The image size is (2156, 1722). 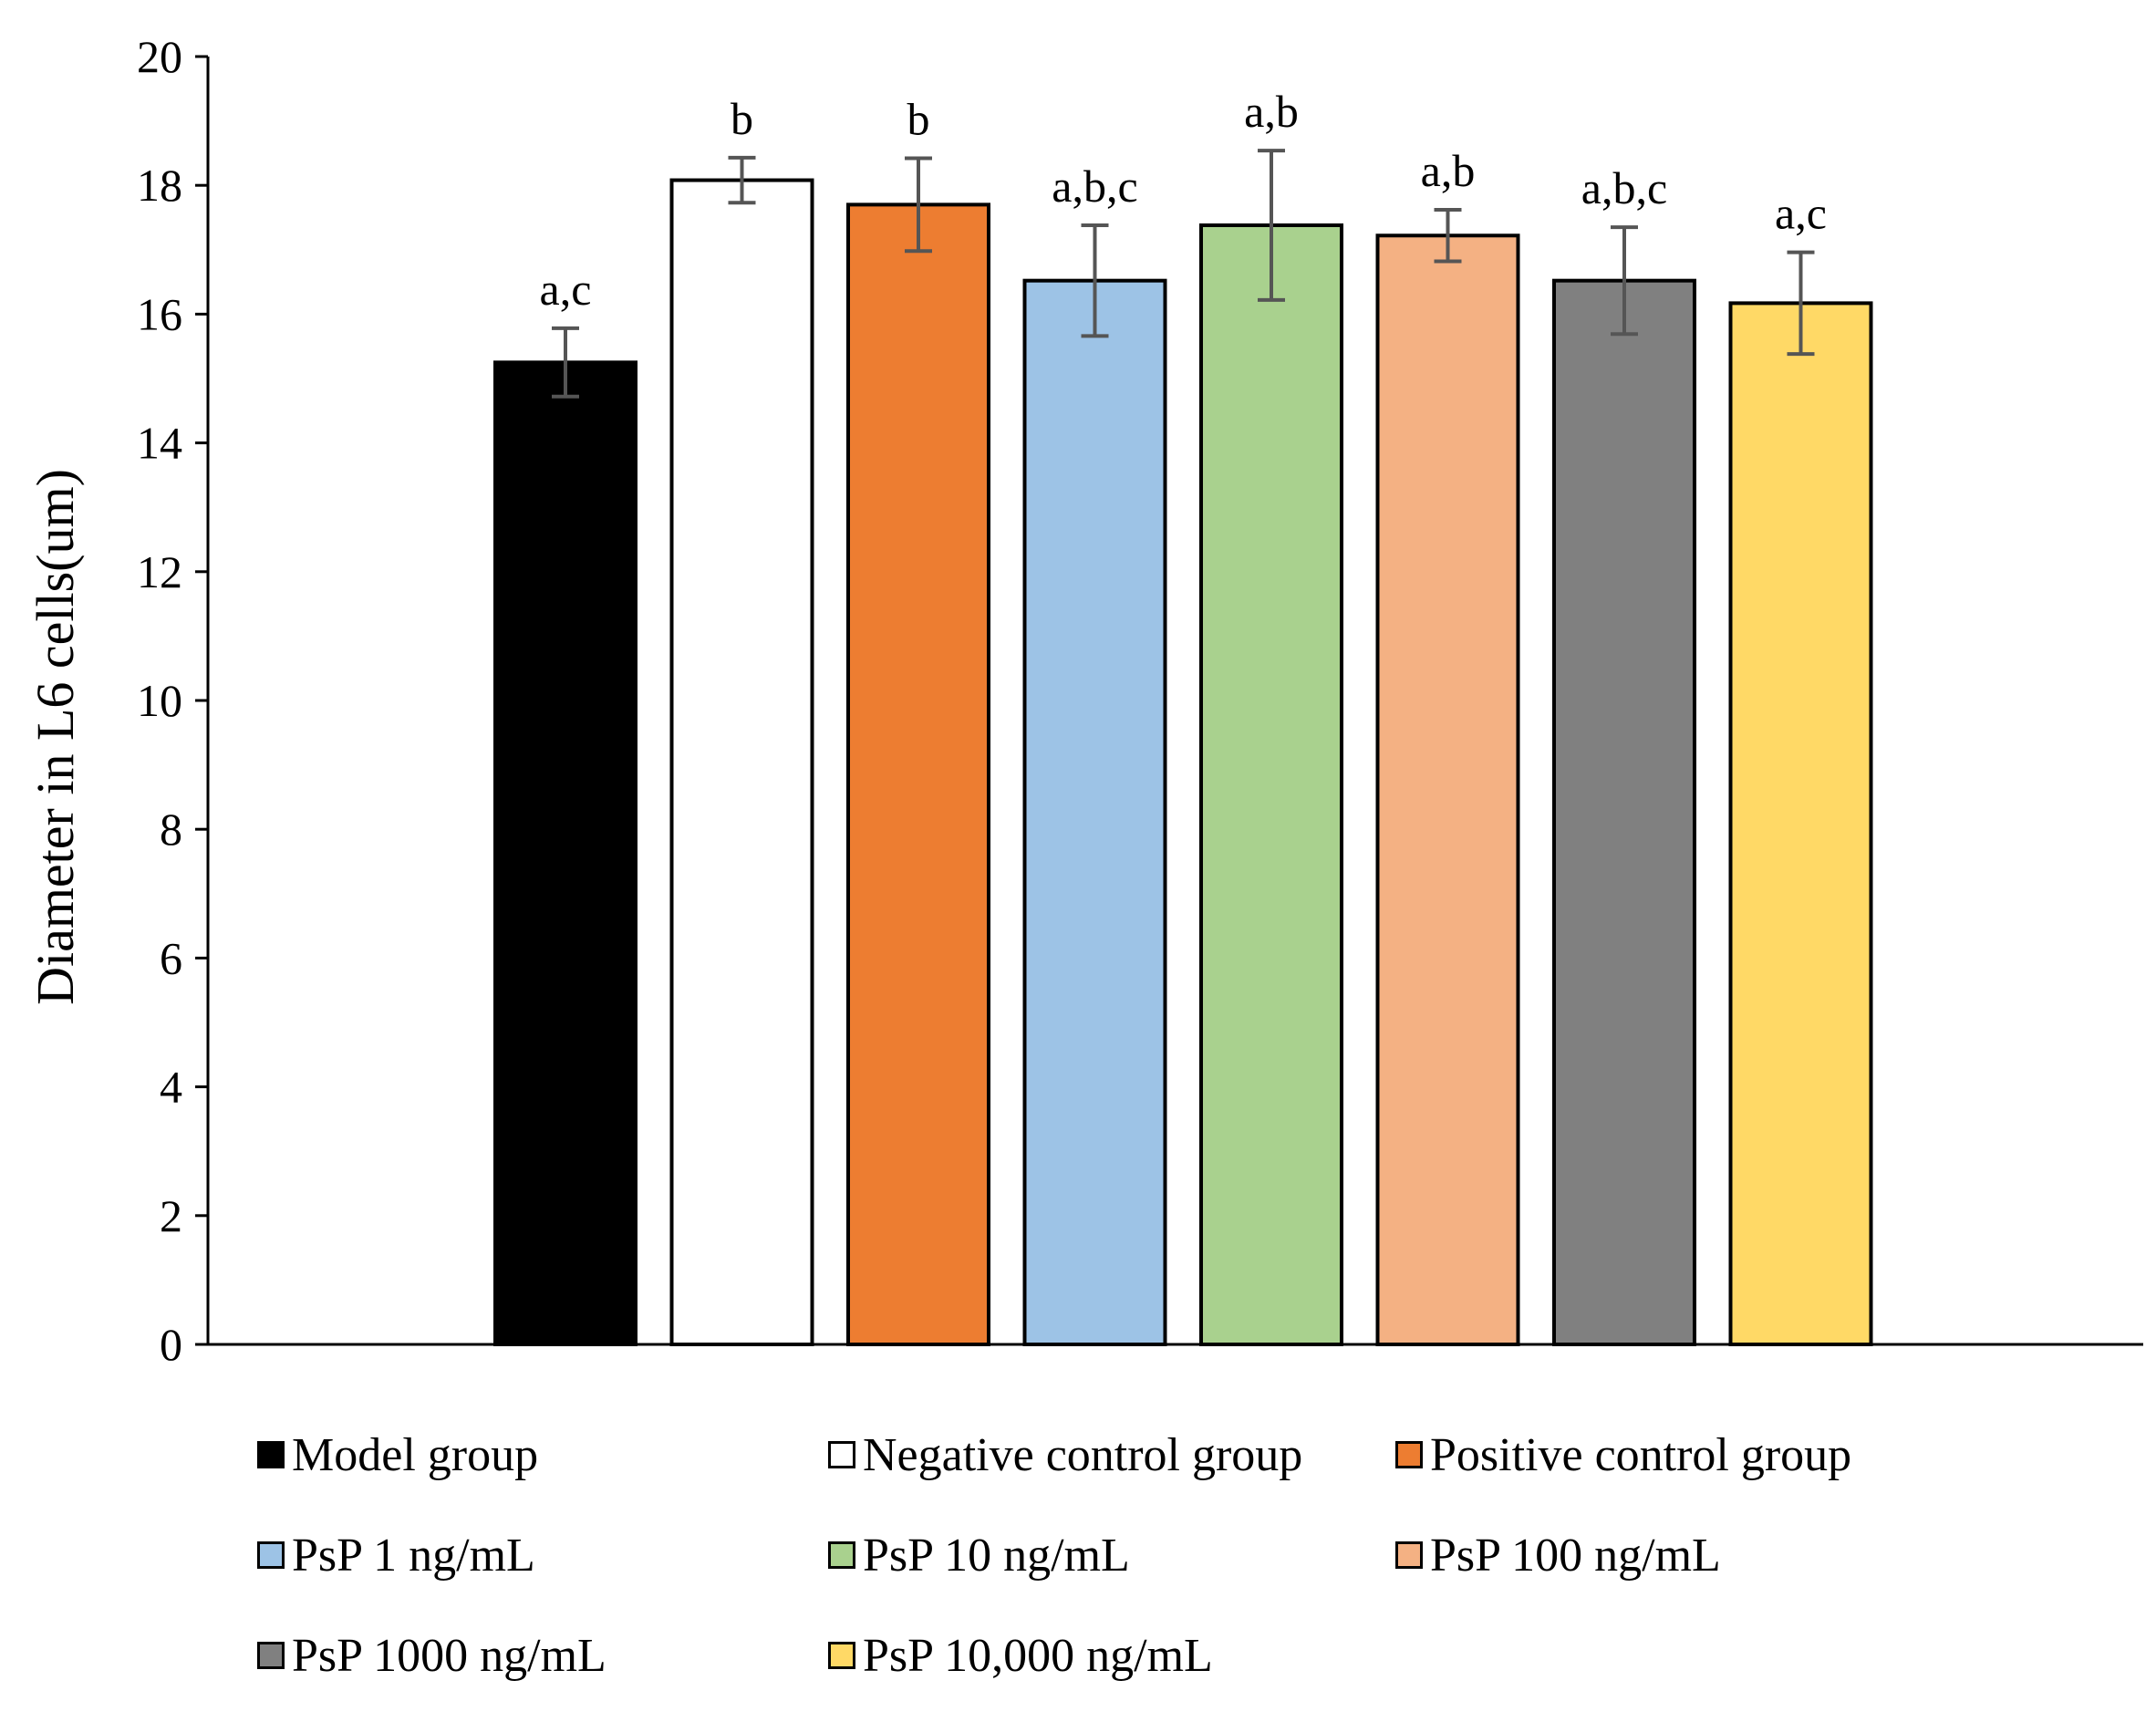 What do you see at coordinates (55, 737) in the screenshot?
I see `y-axis-label: Diameter in L6 cells(um)` at bounding box center [55, 737].